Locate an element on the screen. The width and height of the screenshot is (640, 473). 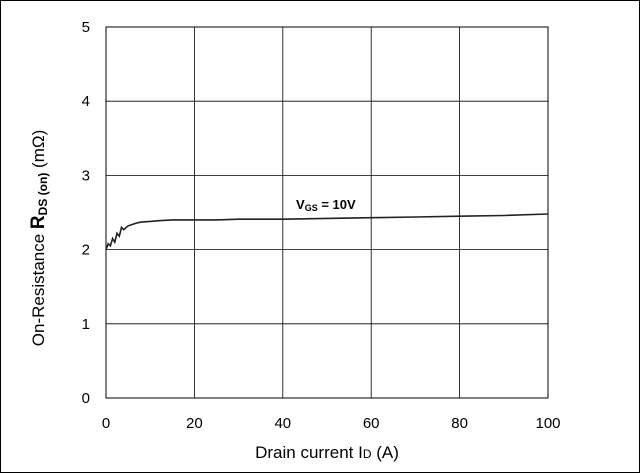
x-tick-label: 80 is located at coordinates (459, 423).